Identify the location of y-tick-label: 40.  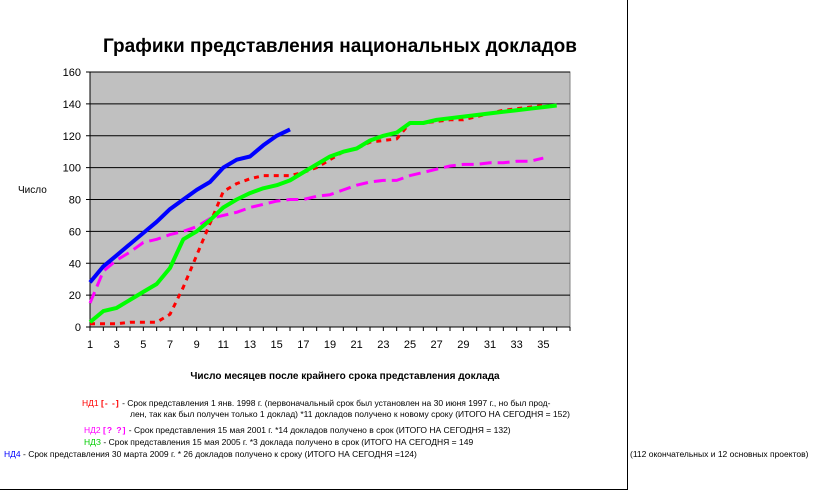
(75, 264).